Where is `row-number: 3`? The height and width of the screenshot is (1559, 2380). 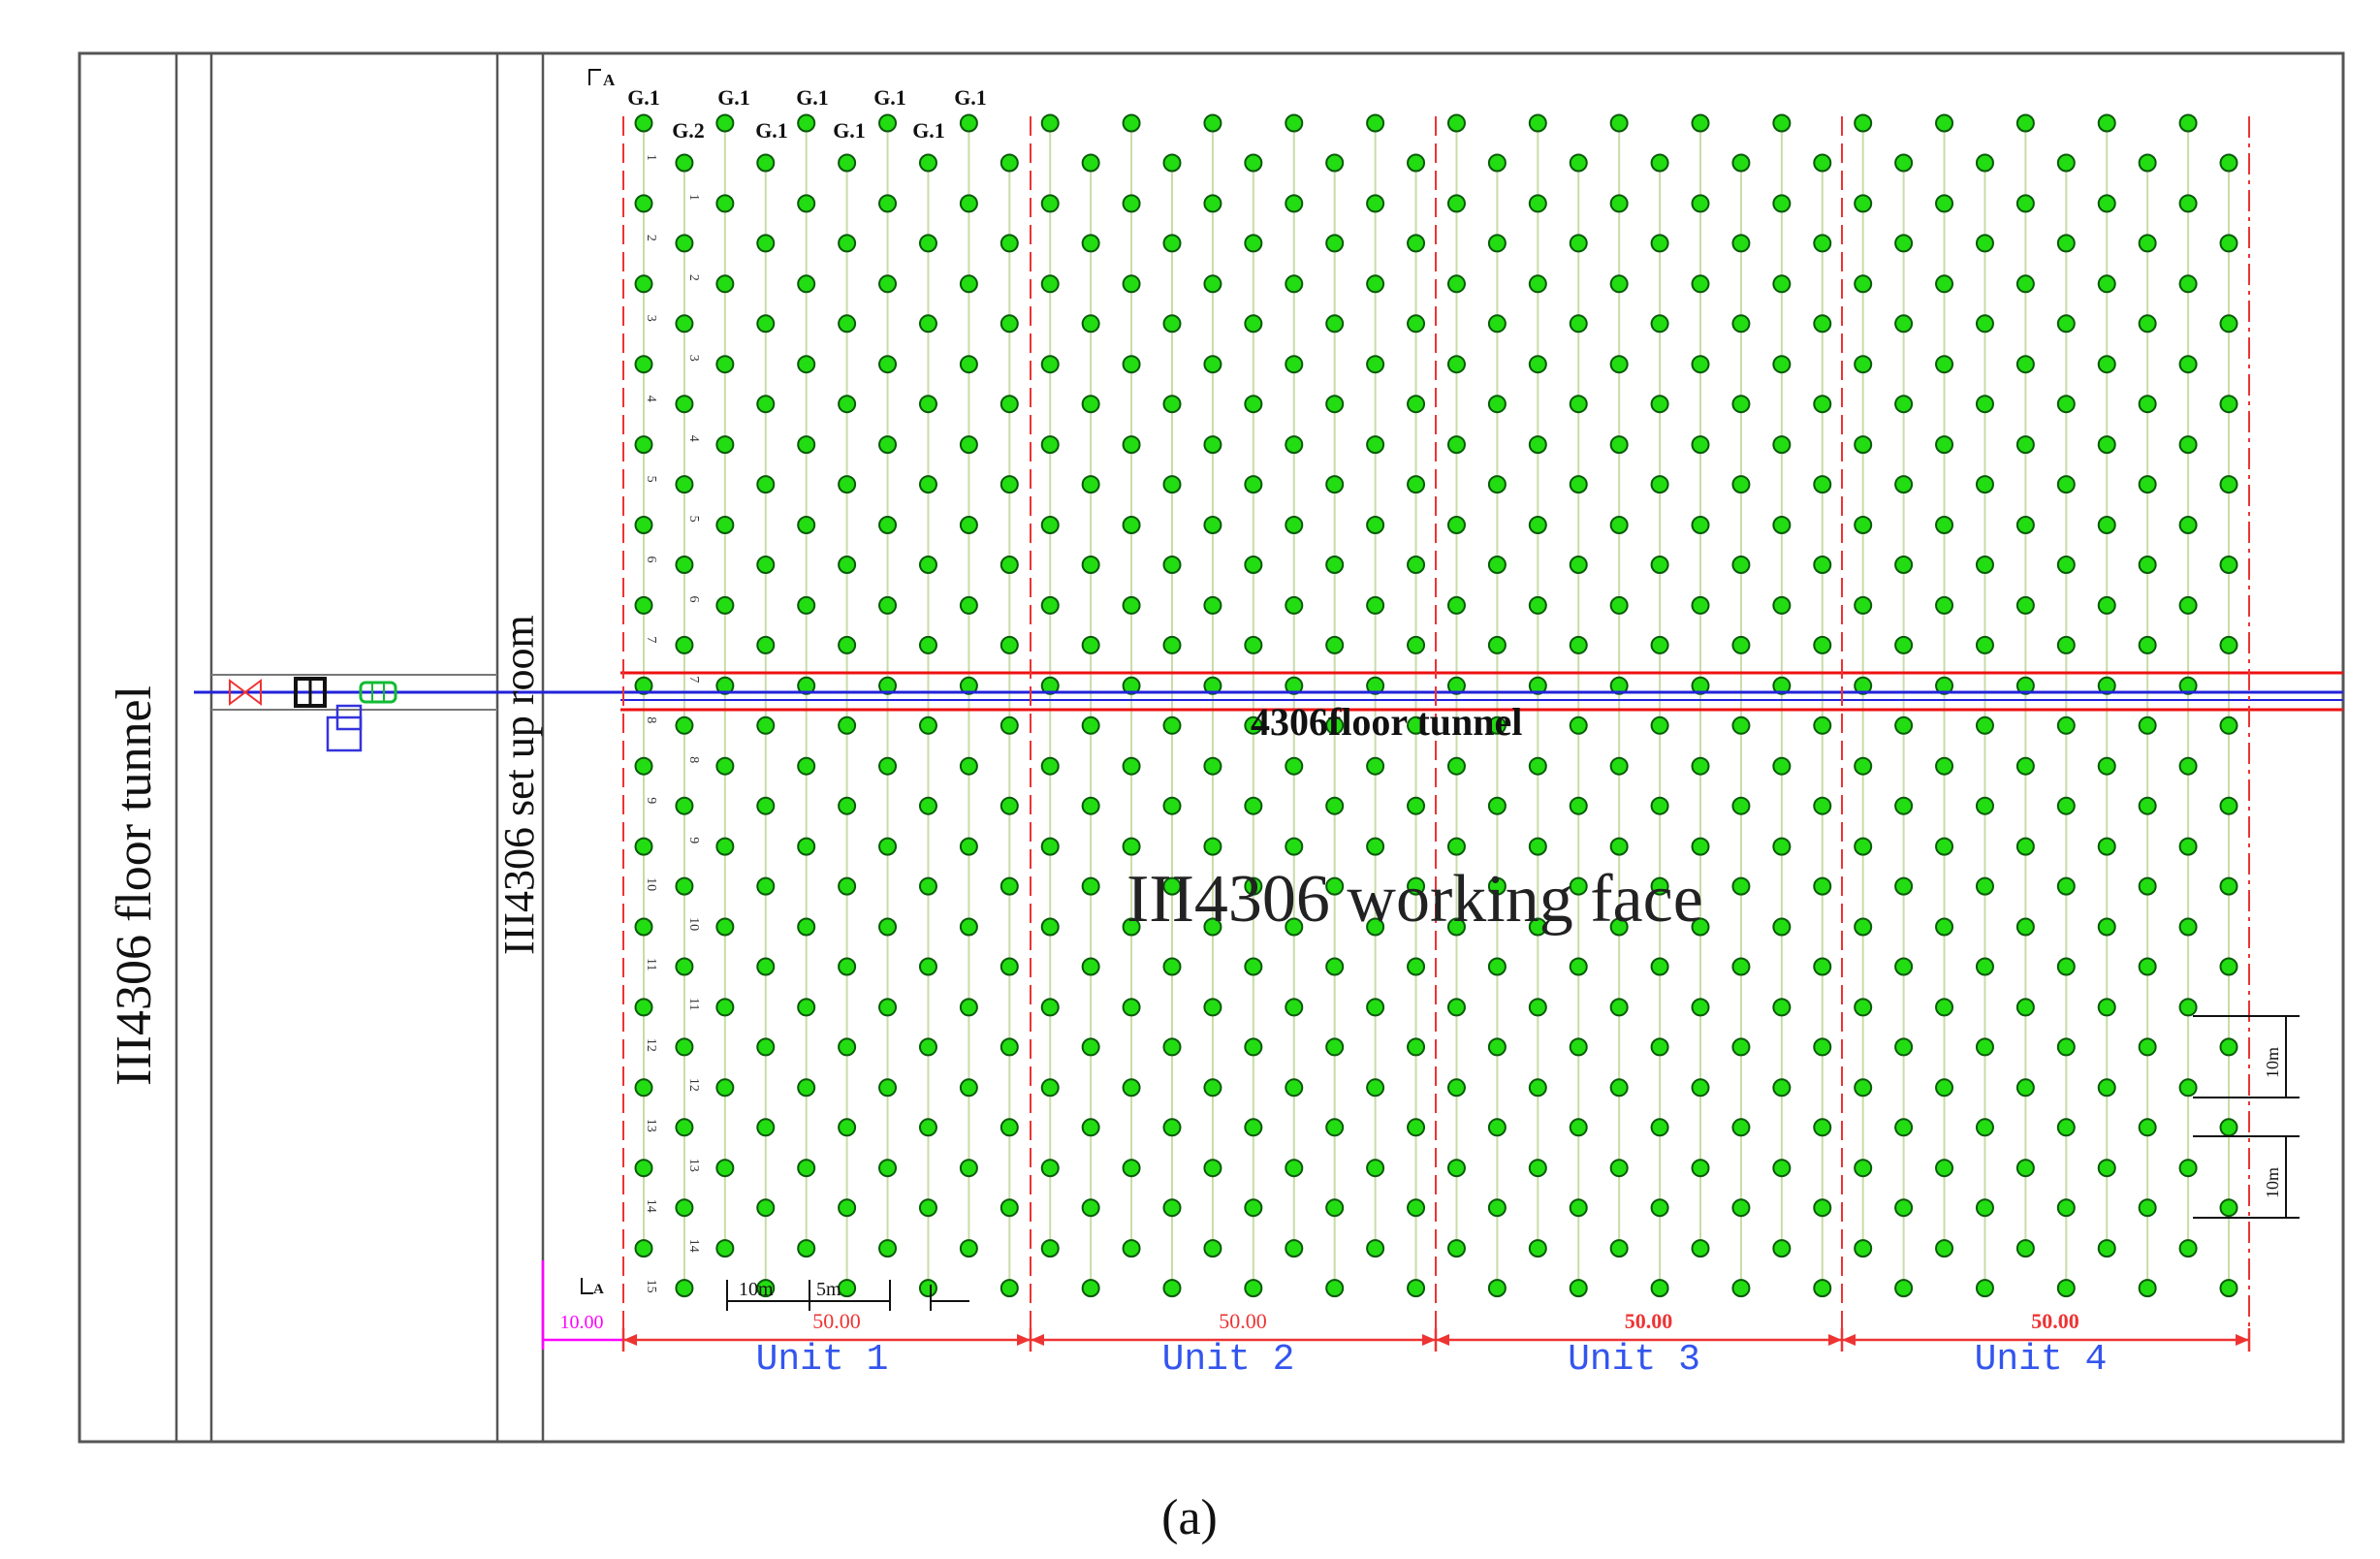
row-number: 3 is located at coordinates (693, 358).